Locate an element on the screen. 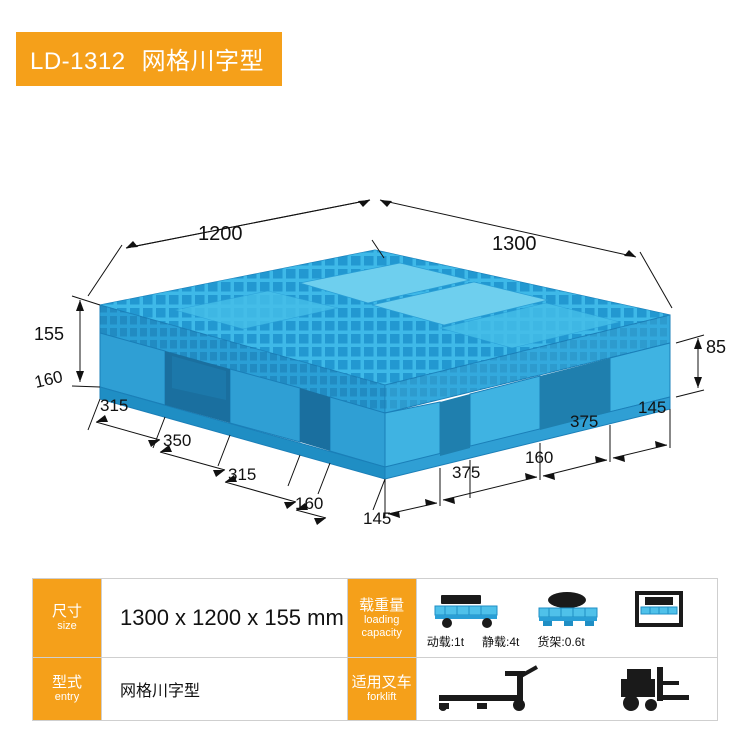 This screenshot has height=750, width=750. dim-375-right: 375 is located at coordinates (584, 421).